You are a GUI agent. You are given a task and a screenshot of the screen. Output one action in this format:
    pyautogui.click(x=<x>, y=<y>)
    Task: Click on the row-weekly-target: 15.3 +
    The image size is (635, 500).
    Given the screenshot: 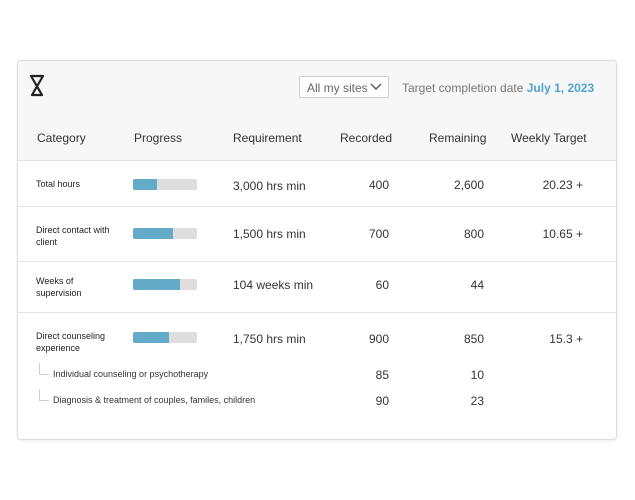 What is the action you would take?
    pyautogui.click(x=566, y=339)
    